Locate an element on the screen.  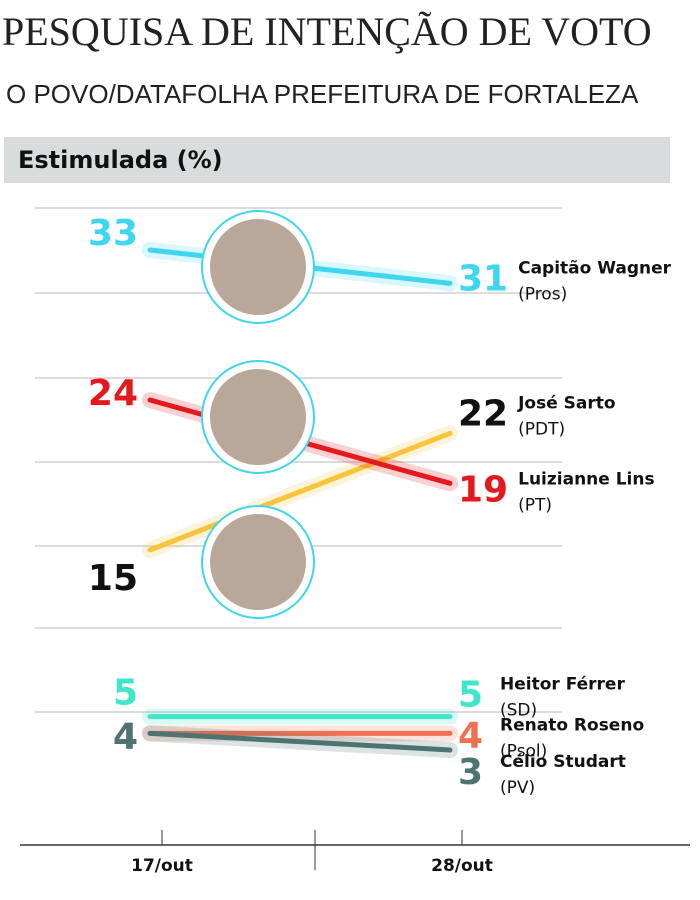
legend-party: (Psol) is located at coordinates (523, 751).